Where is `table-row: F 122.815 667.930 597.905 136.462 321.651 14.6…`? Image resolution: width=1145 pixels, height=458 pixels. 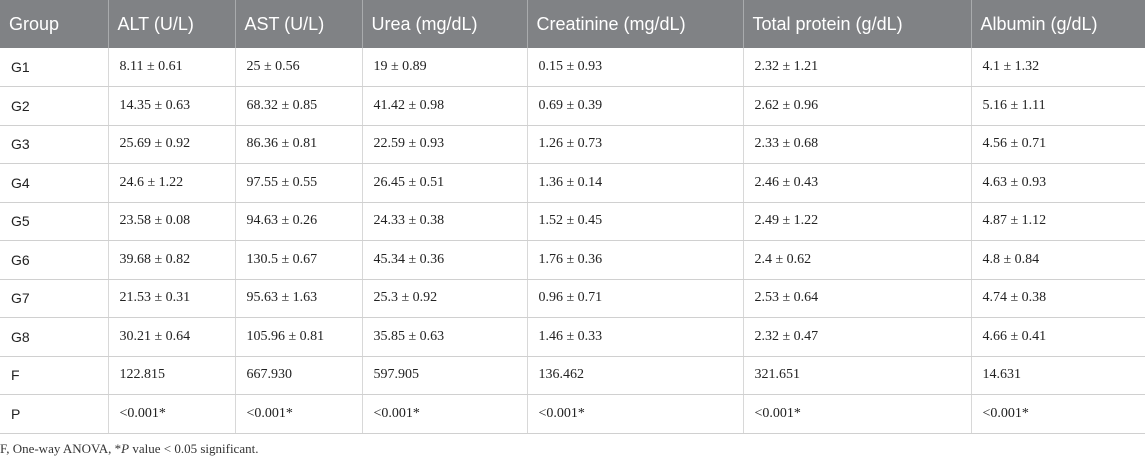 table-row: F 122.815 667.930 597.905 136.462 321.651 14.6… is located at coordinates (572, 375).